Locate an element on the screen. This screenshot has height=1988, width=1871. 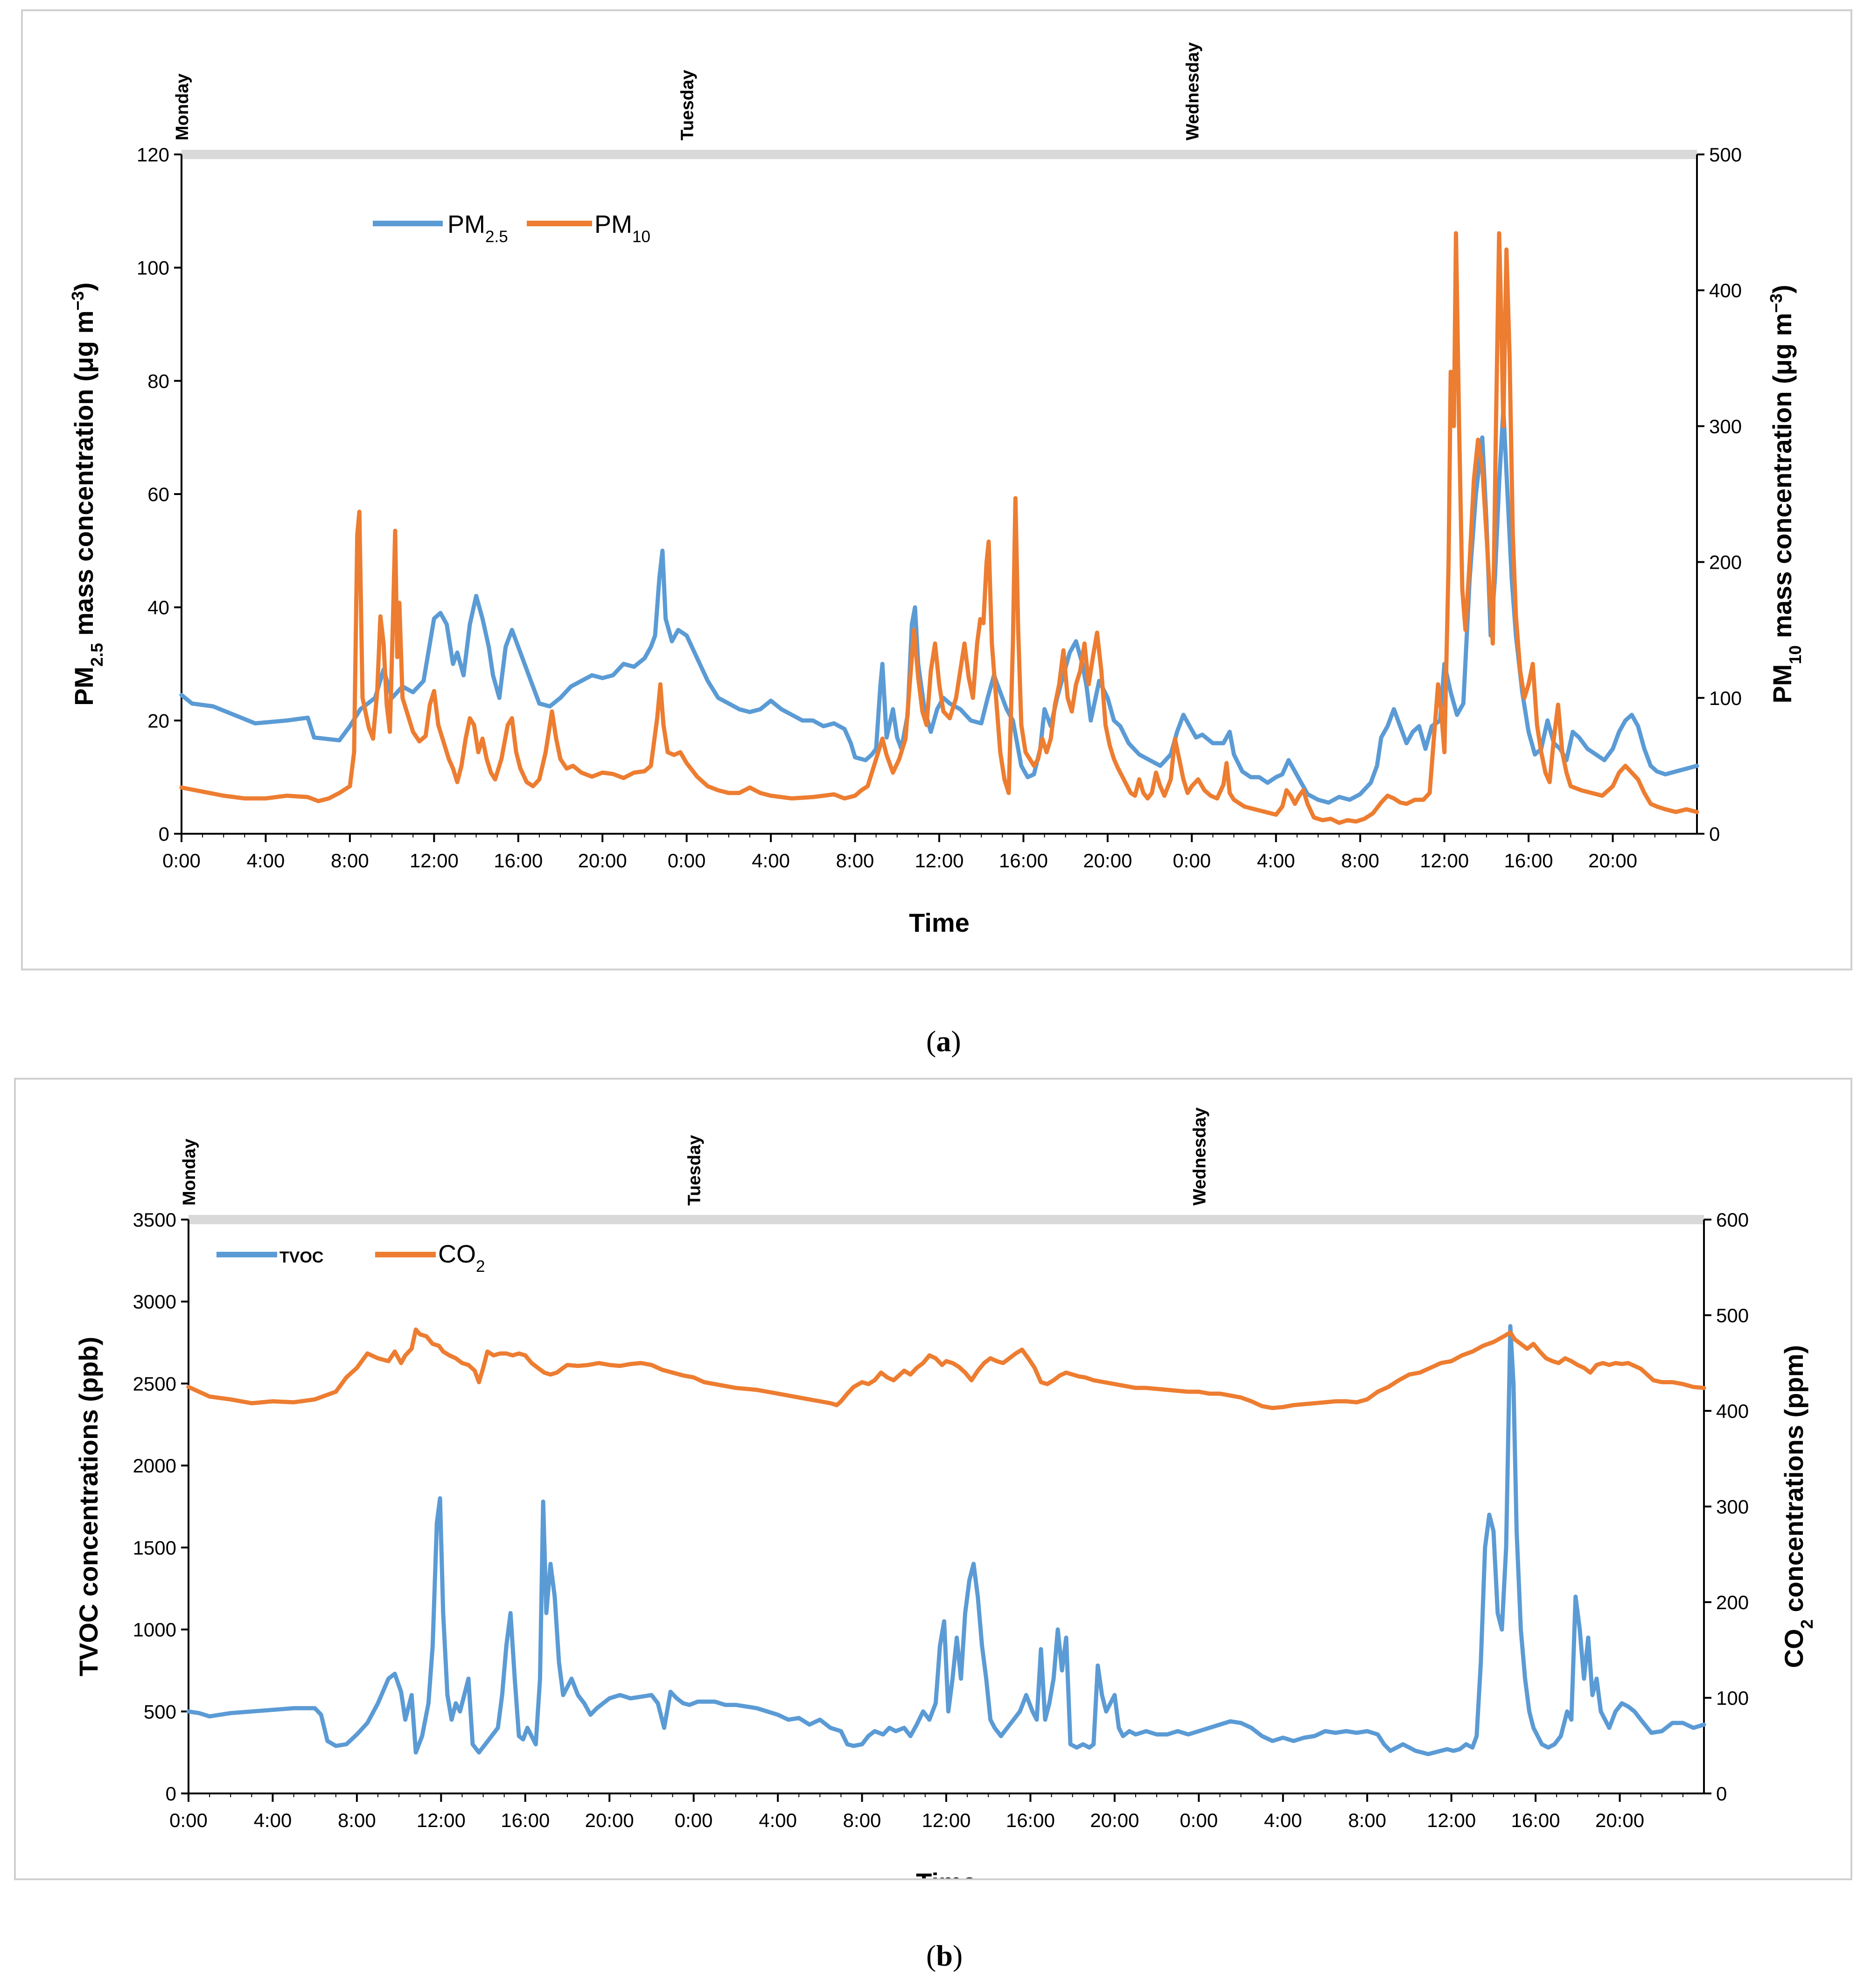
y-tick-label-left: 2500 is located at coordinates (154, 1384).